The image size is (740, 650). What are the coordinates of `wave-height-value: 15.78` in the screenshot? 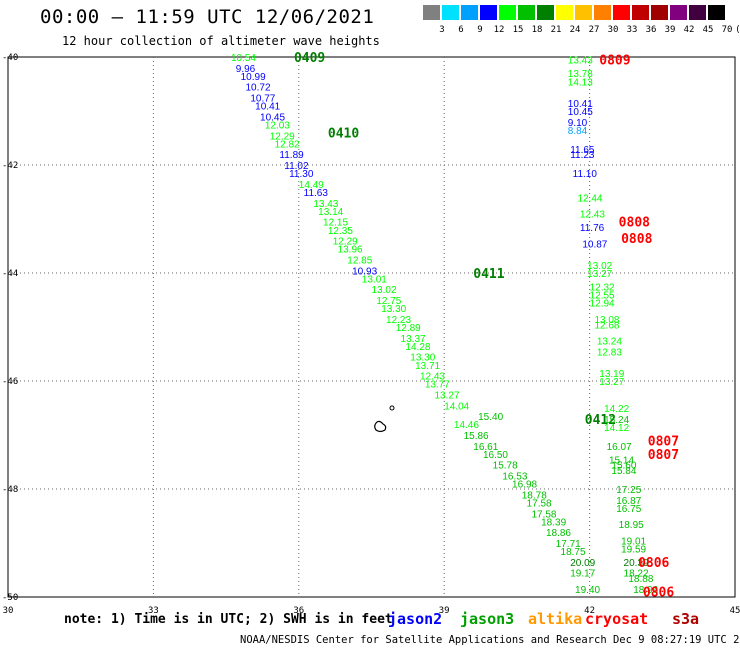 It's located at (505, 466).